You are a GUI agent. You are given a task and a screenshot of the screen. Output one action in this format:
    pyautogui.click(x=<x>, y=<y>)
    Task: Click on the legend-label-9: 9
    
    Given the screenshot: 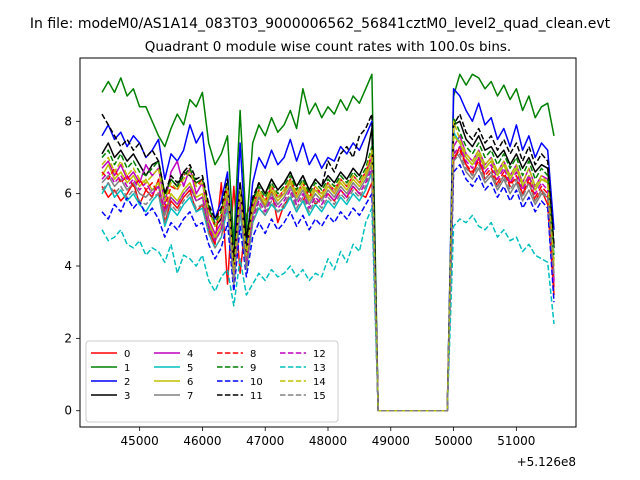 What is the action you would take?
    pyautogui.click(x=253, y=368)
    